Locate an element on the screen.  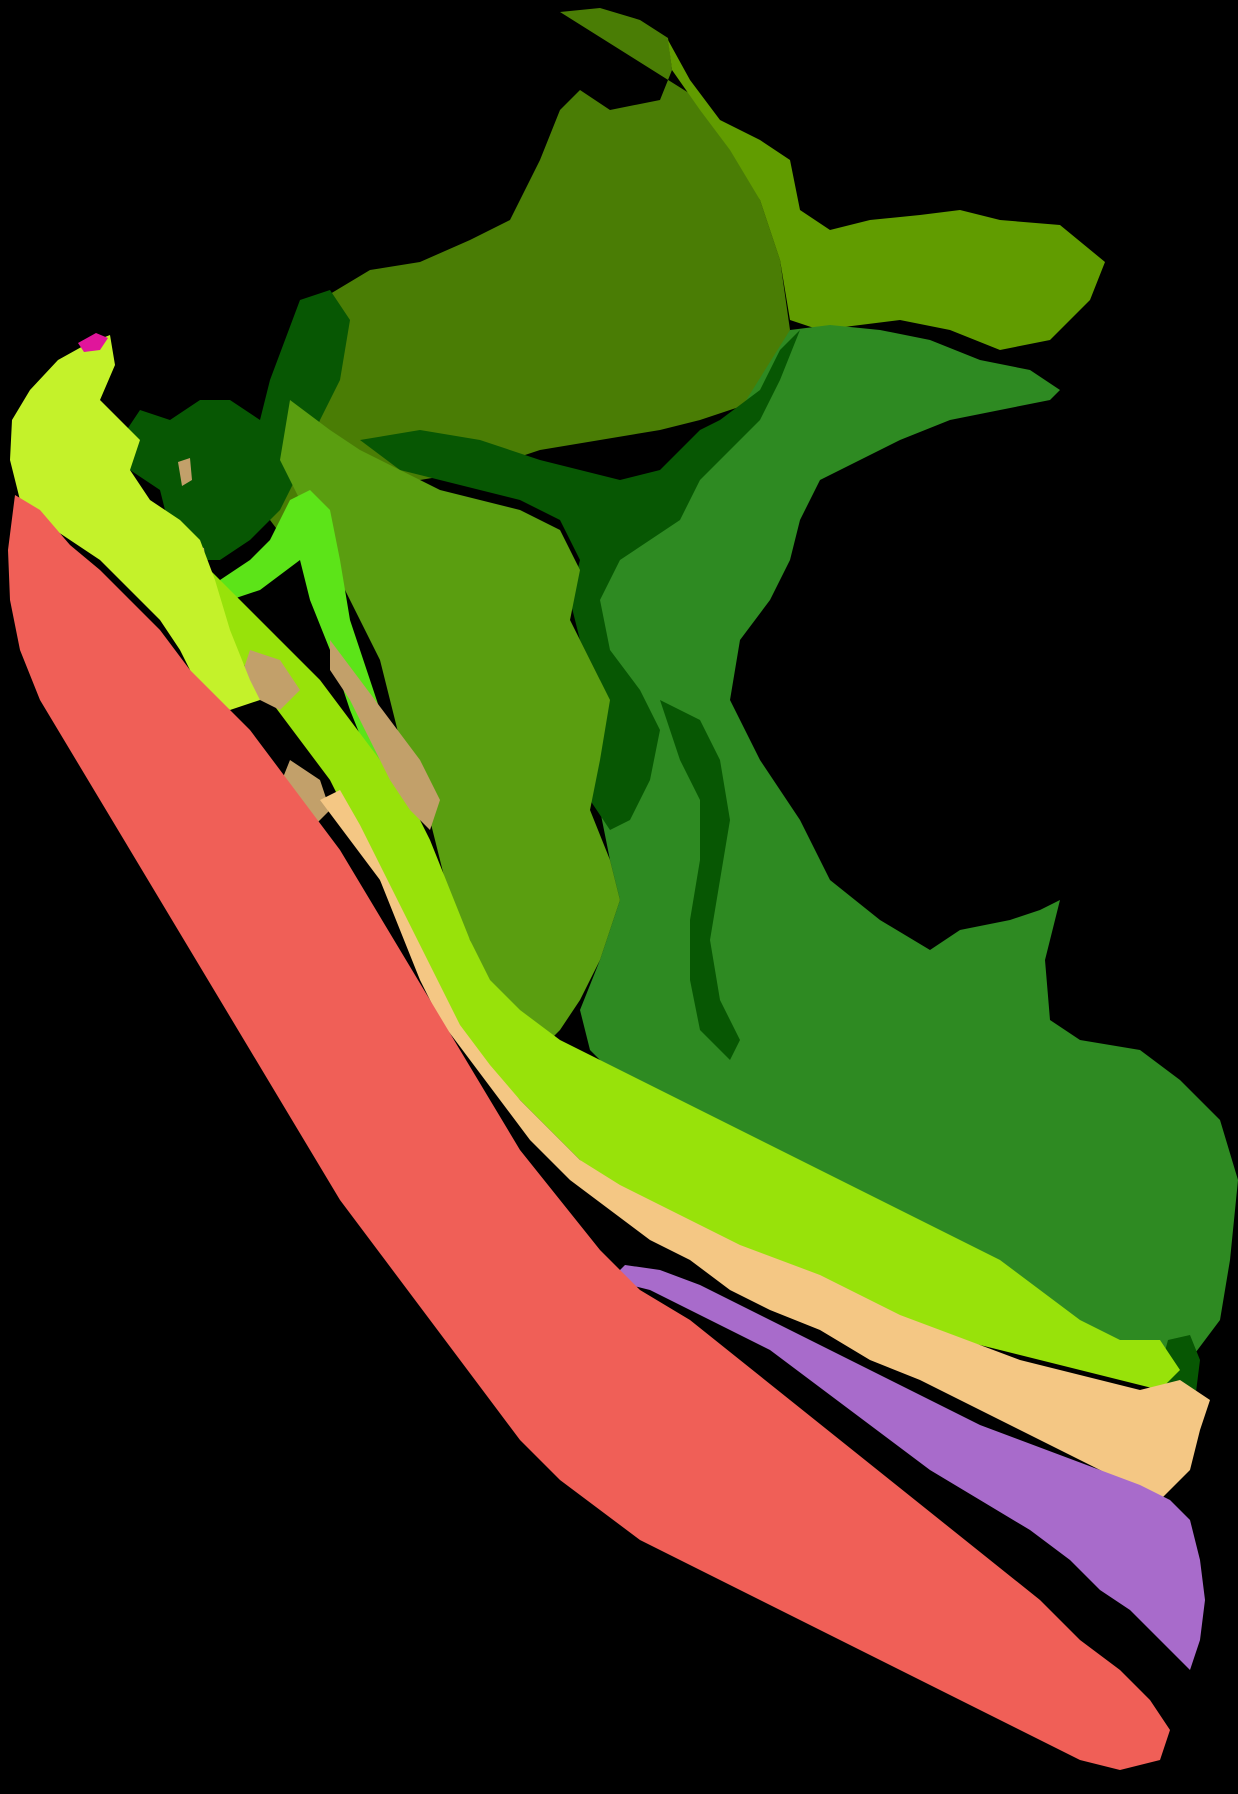
zone-yungas is located at coordinates (450, 725).